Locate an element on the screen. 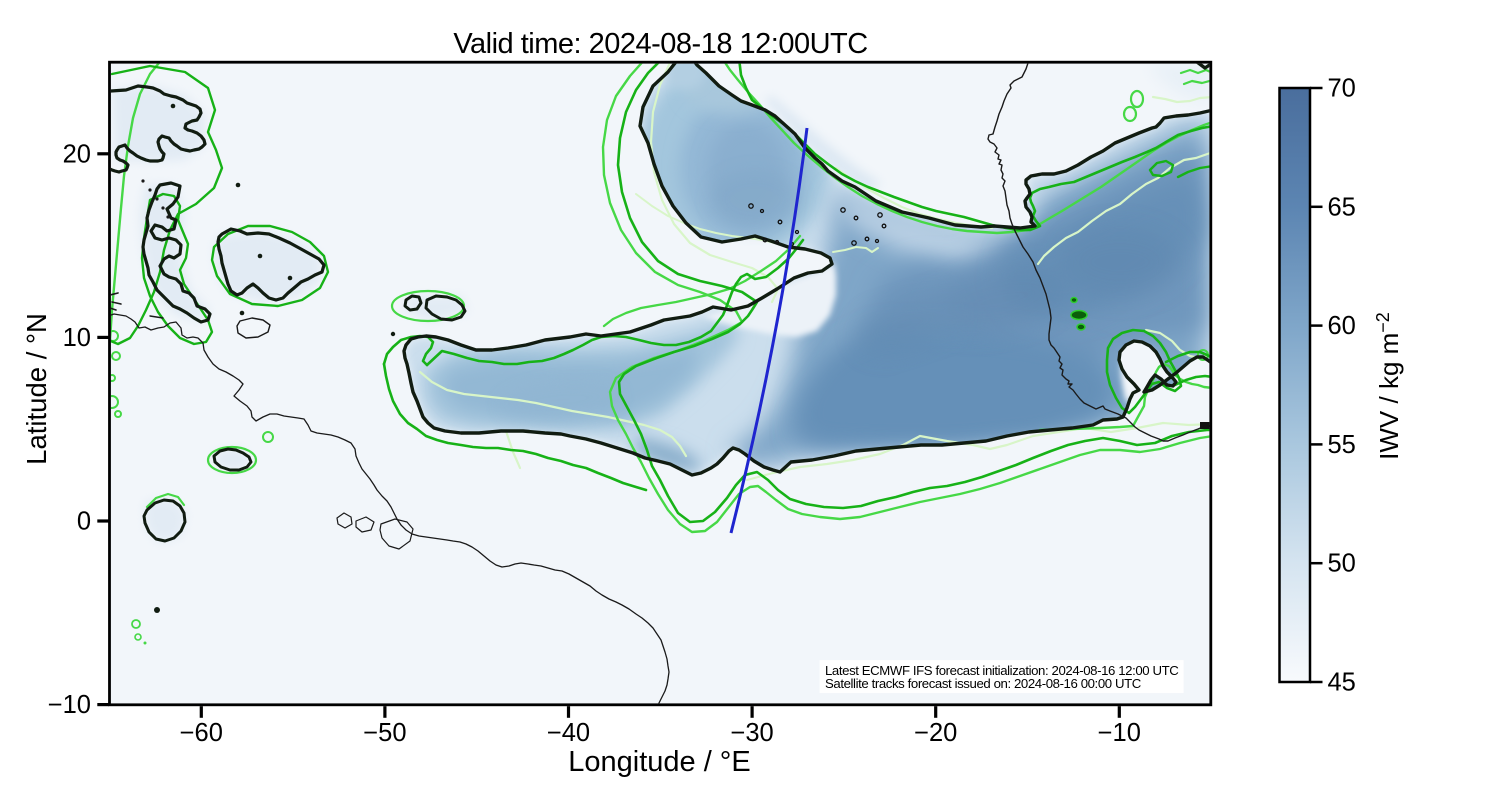 The image size is (1500, 800). svg-text: −60 is located at coordinates (201, 733).